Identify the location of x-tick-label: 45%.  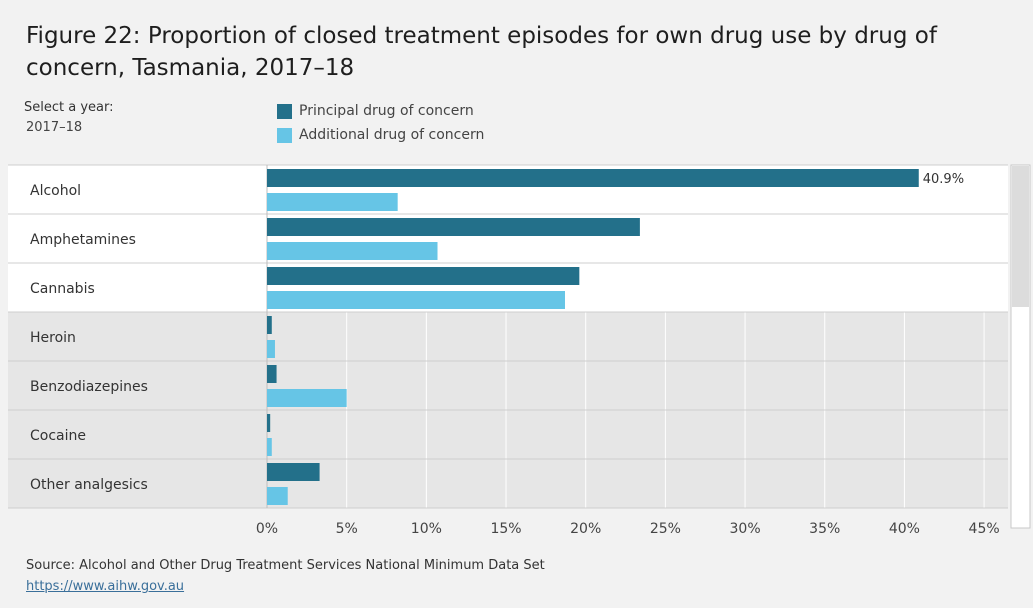
(984, 529).